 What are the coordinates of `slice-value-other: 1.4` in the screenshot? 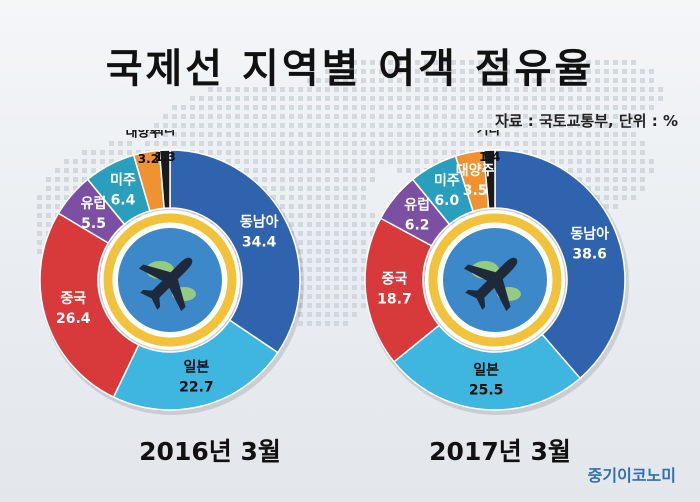 It's located at (489, 157).